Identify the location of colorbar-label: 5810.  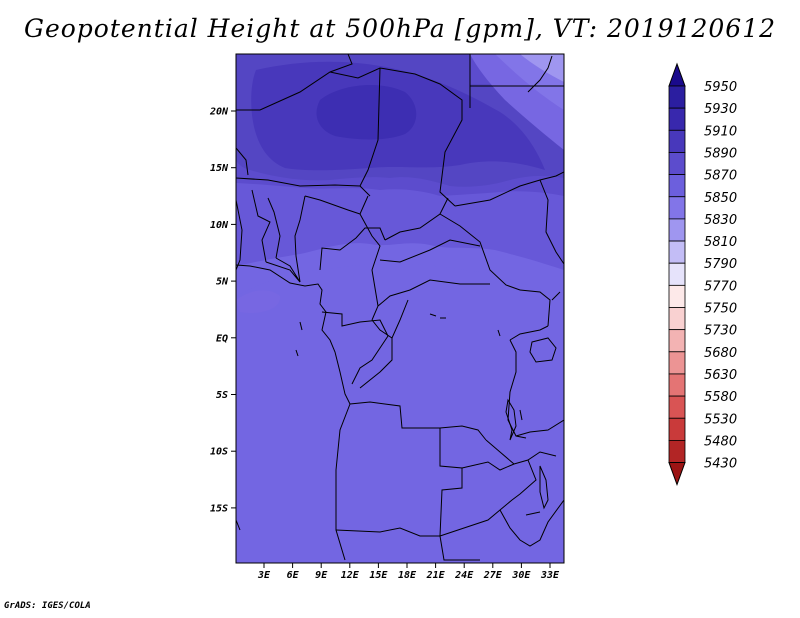
(720, 242).